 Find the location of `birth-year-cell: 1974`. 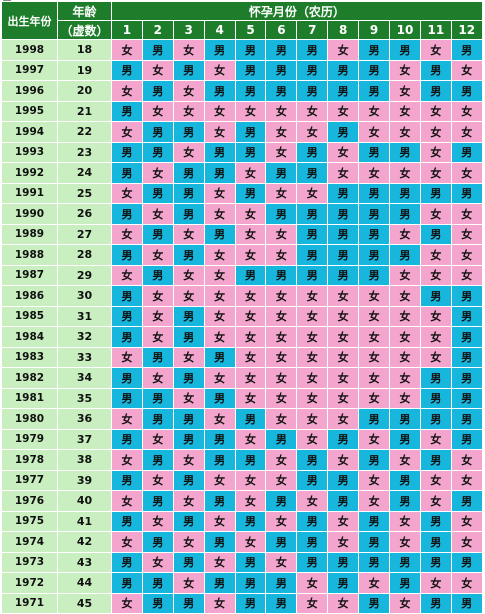

birth-year-cell: 1974 is located at coordinates (29, 542).